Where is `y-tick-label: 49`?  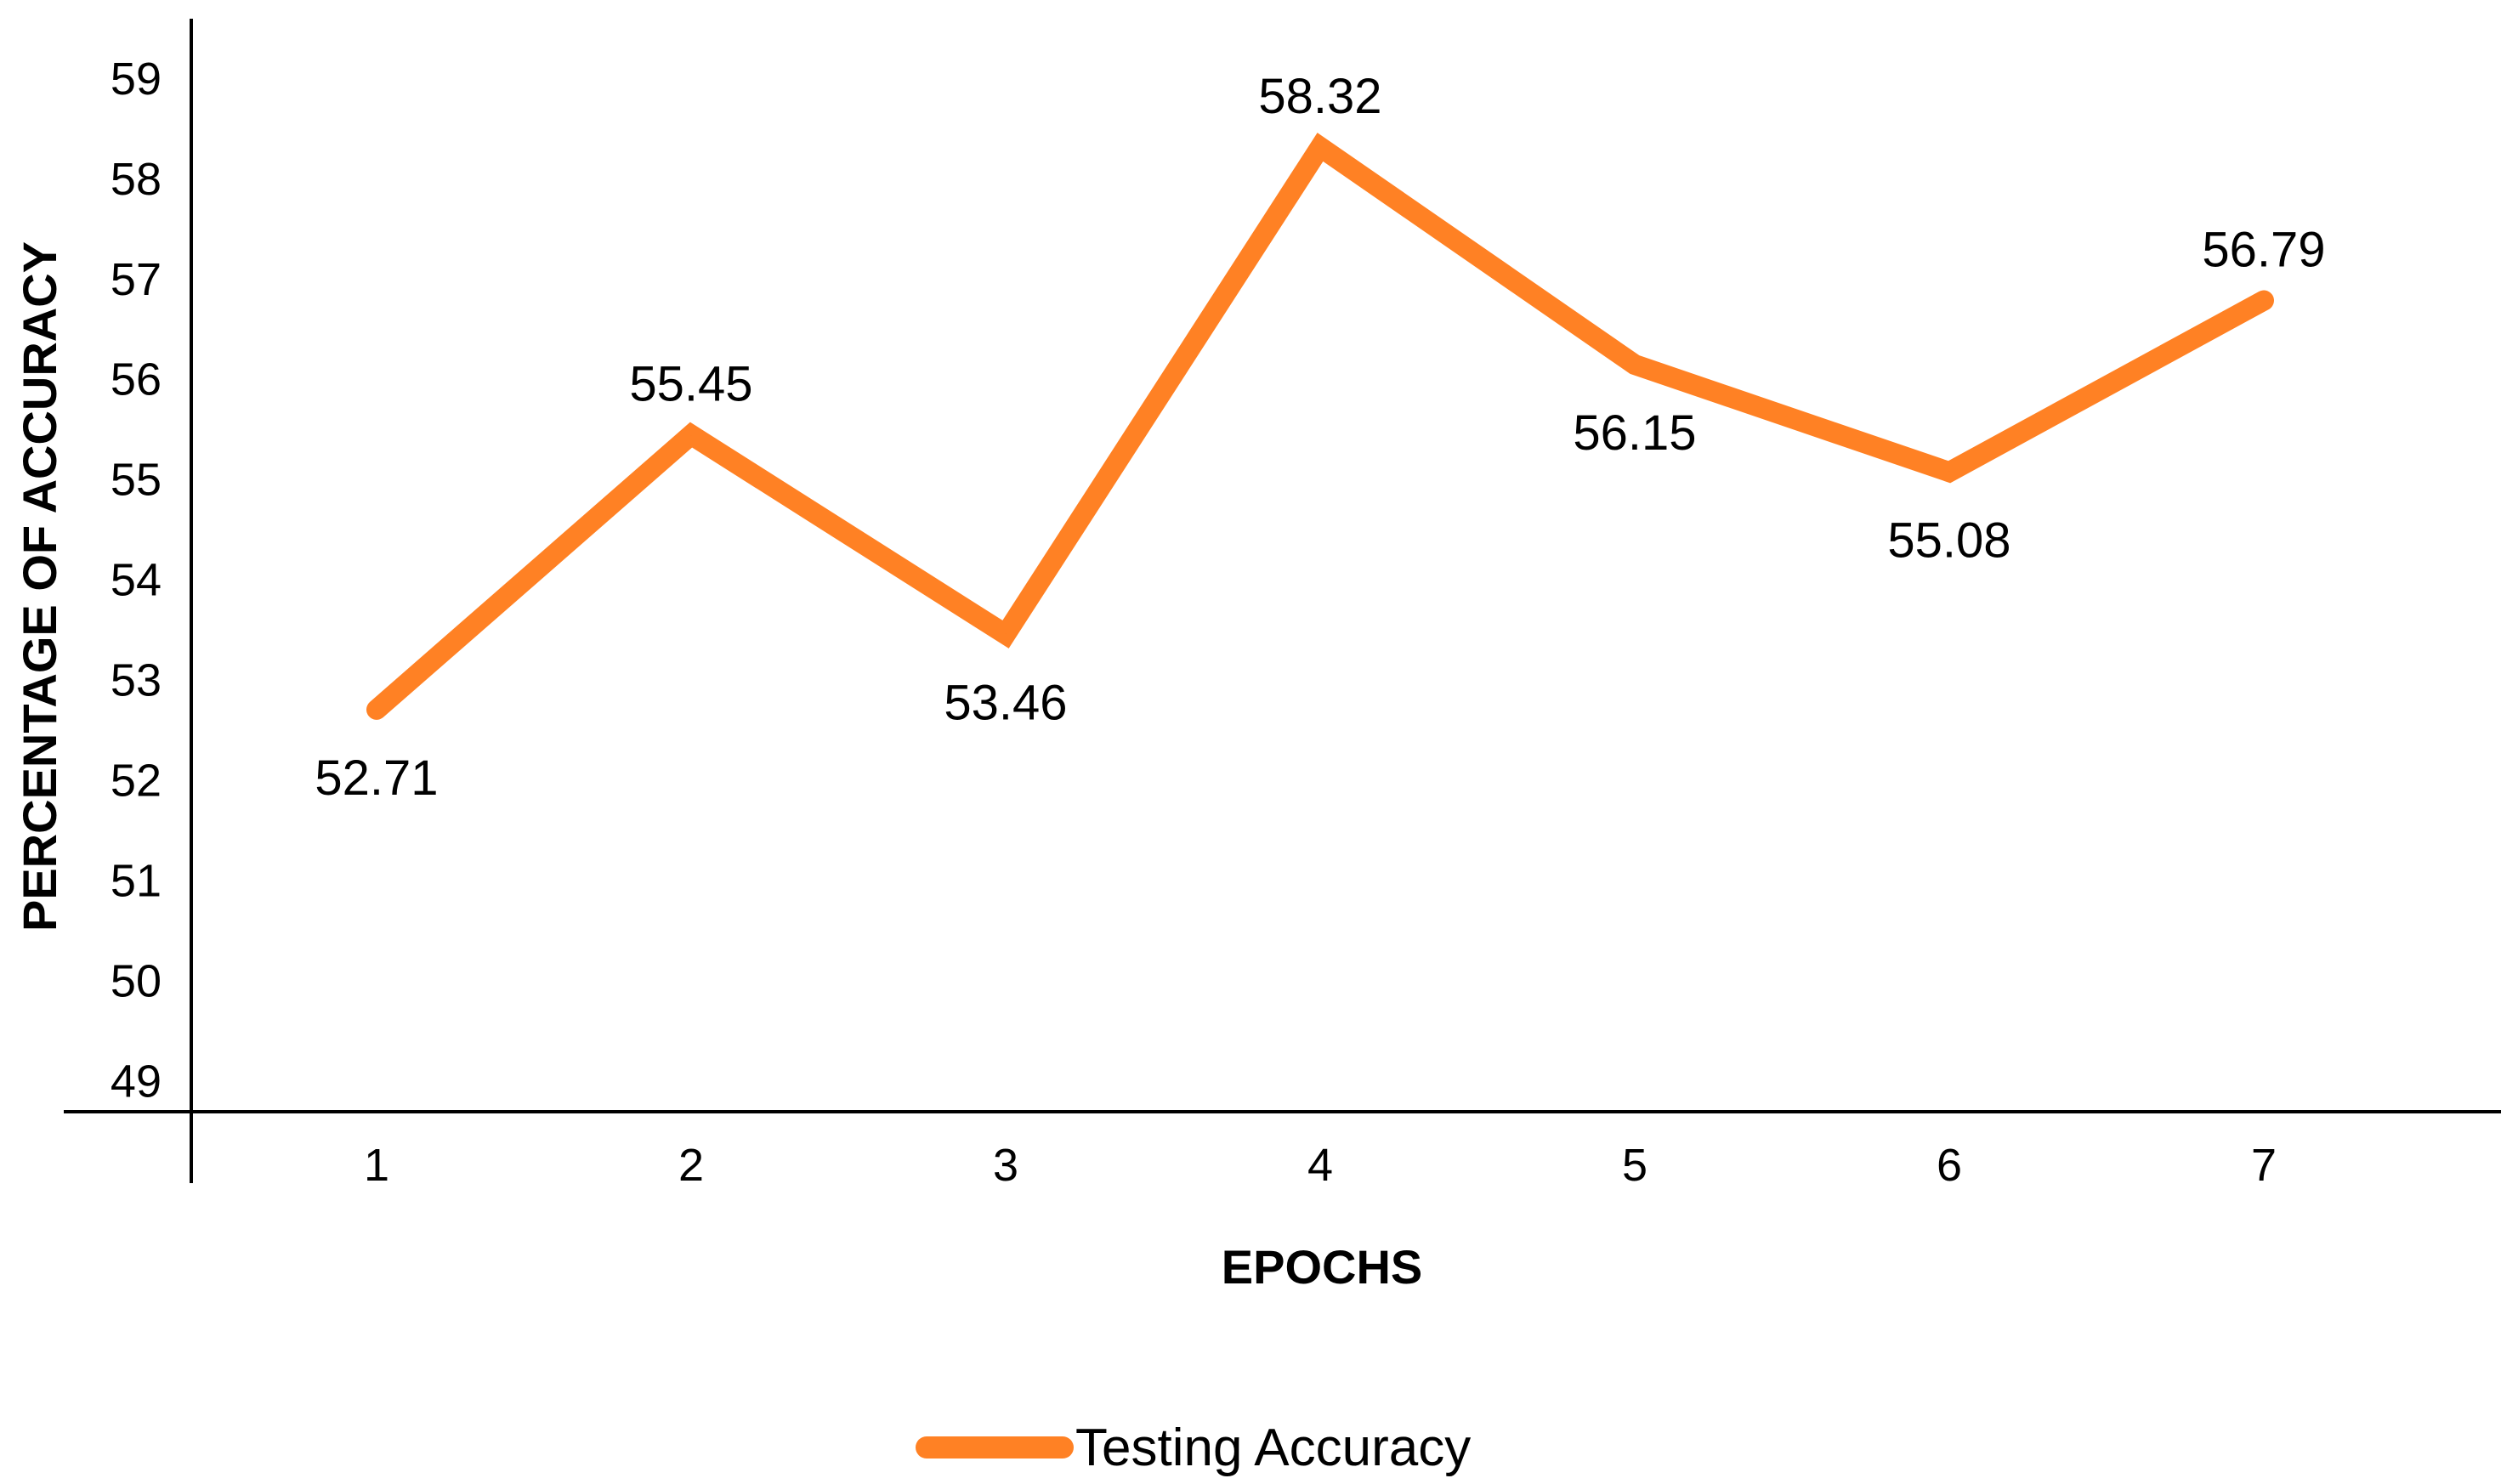
y-tick-label: 49 is located at coordinates (136, 1081).